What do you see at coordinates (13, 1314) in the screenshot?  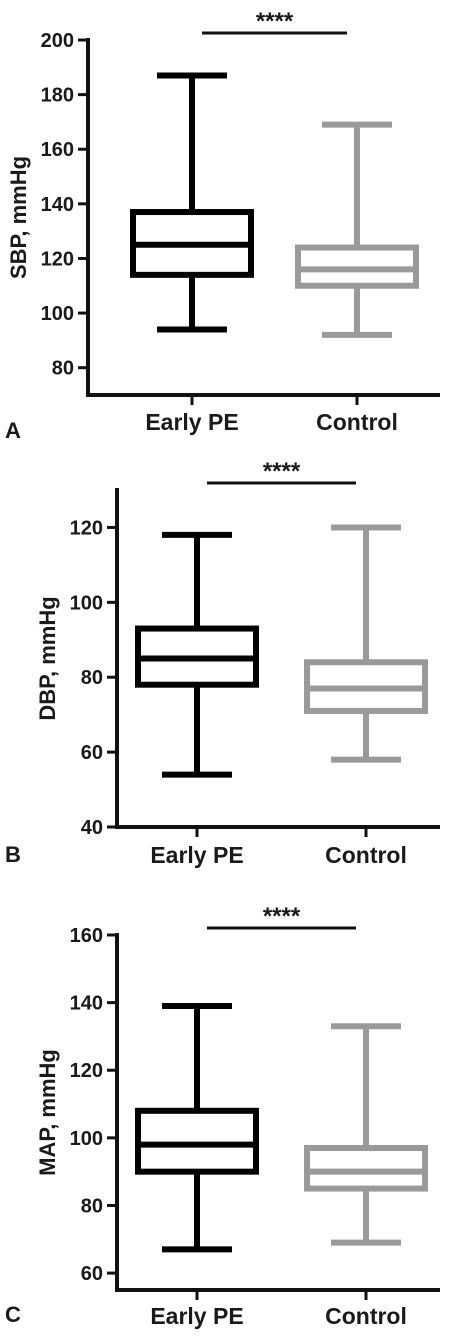 I see `panel-letter: C` at bounding box center [13, 1314].